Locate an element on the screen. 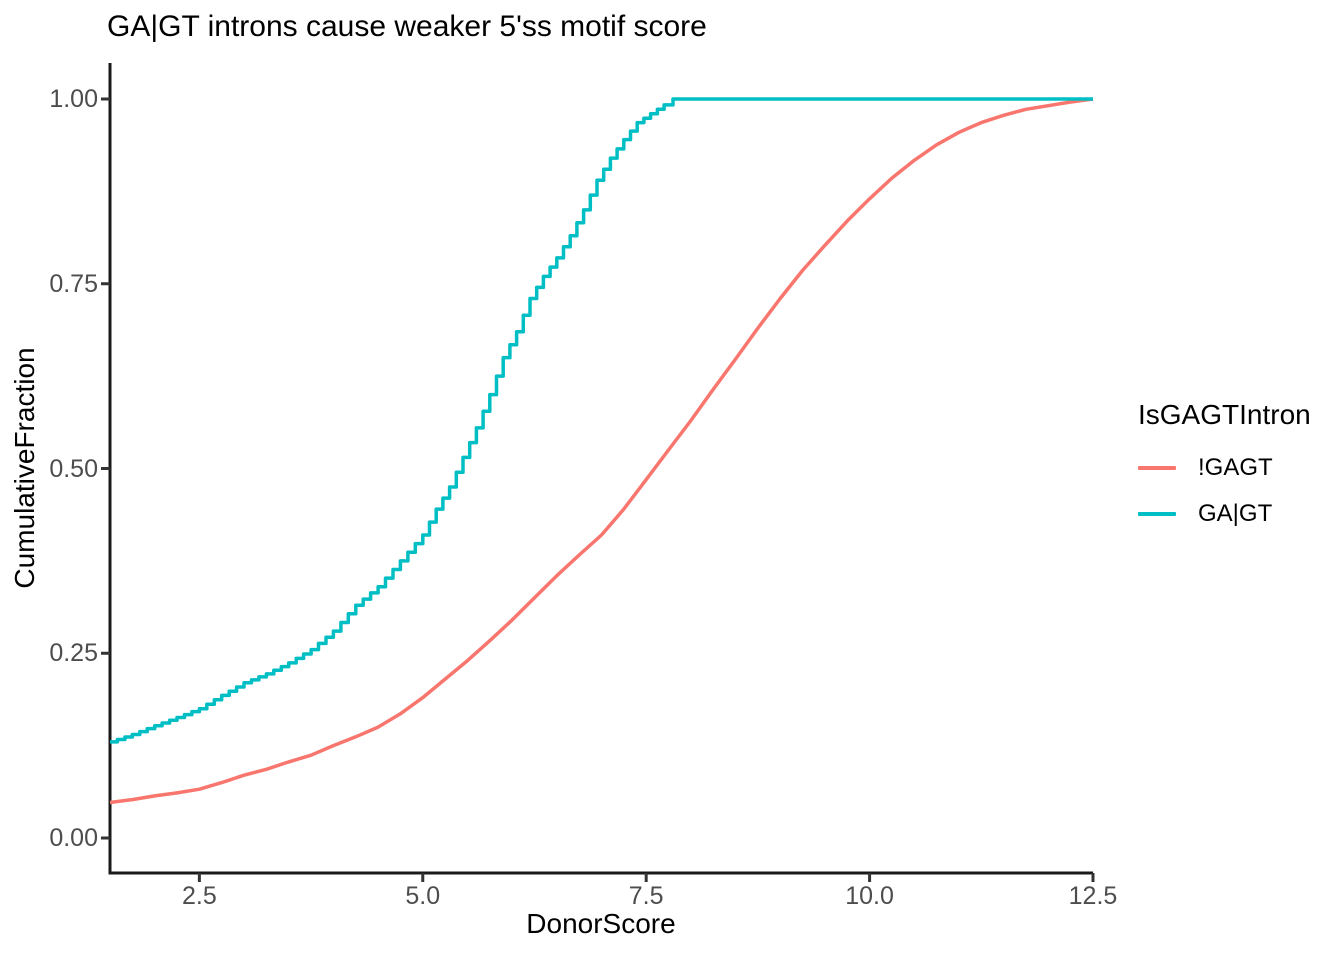 The width and height of the screenshot is (1344, 960). y-tick-label: 0.50 is located at coordinates (73, 468).